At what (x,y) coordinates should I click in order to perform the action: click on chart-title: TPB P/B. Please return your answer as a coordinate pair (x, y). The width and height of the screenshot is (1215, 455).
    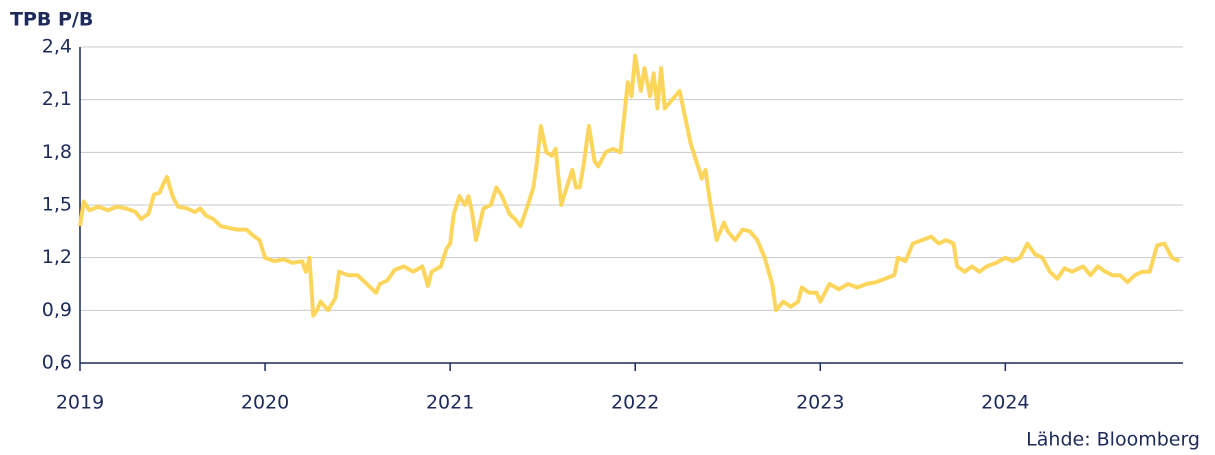
    Looking at the image, I should click on (51, 20).